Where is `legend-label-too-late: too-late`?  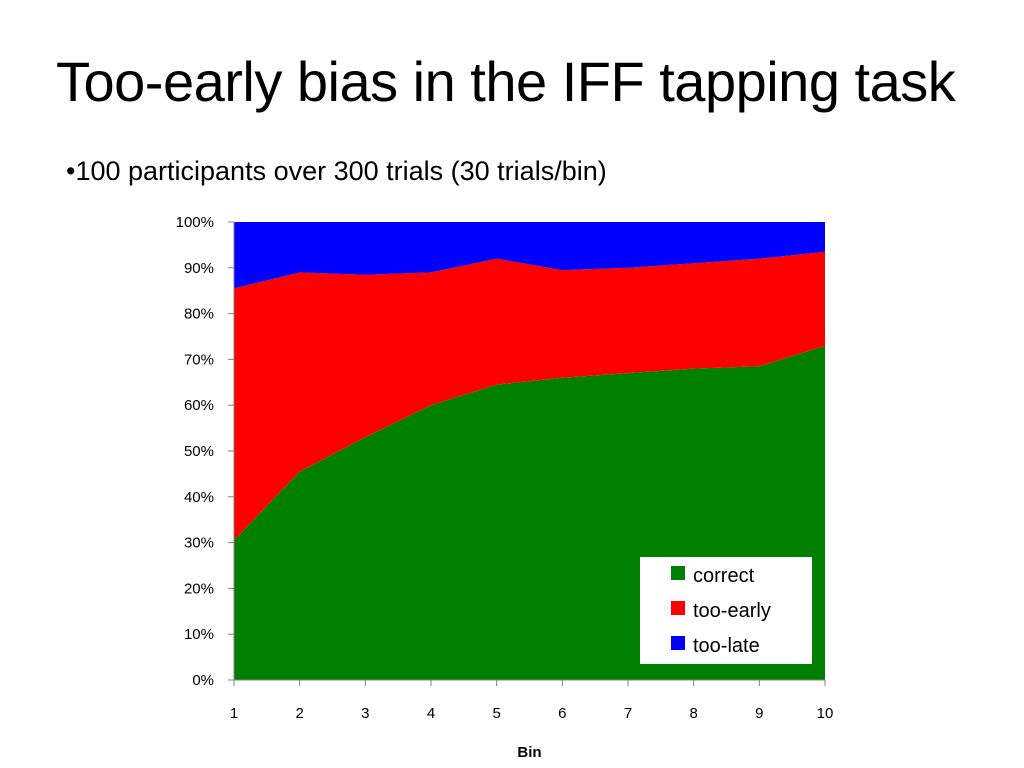
legend-label-too-late: too-late is located at coordinates (726, 646).